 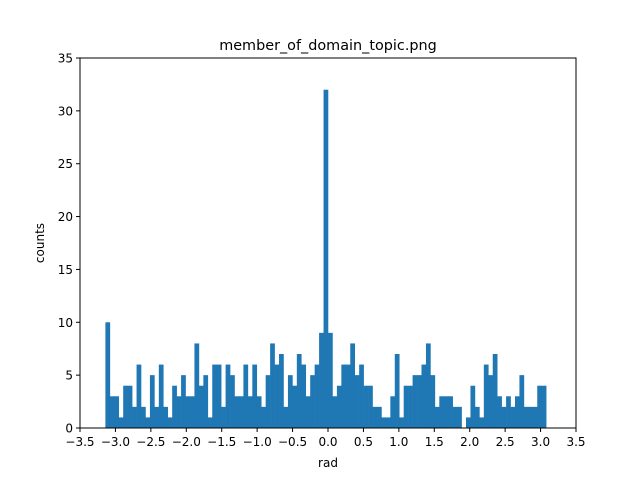 What do you see at coordinates (40, 243) in the screenshot?
I see `y-axis-label: counts` at bounding box center [40, 243].